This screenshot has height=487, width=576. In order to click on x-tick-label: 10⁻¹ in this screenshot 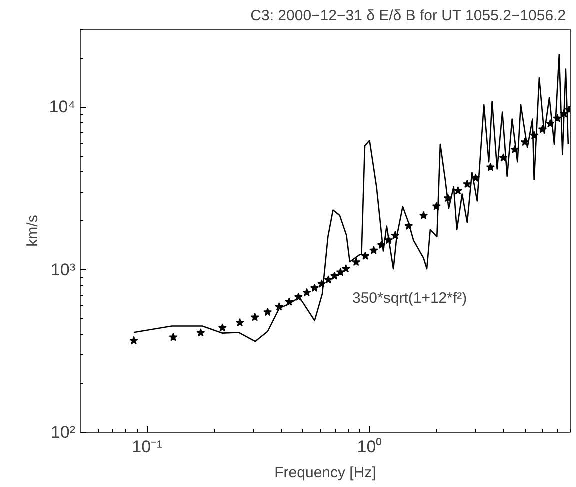, I will do `click(148, 447)`.